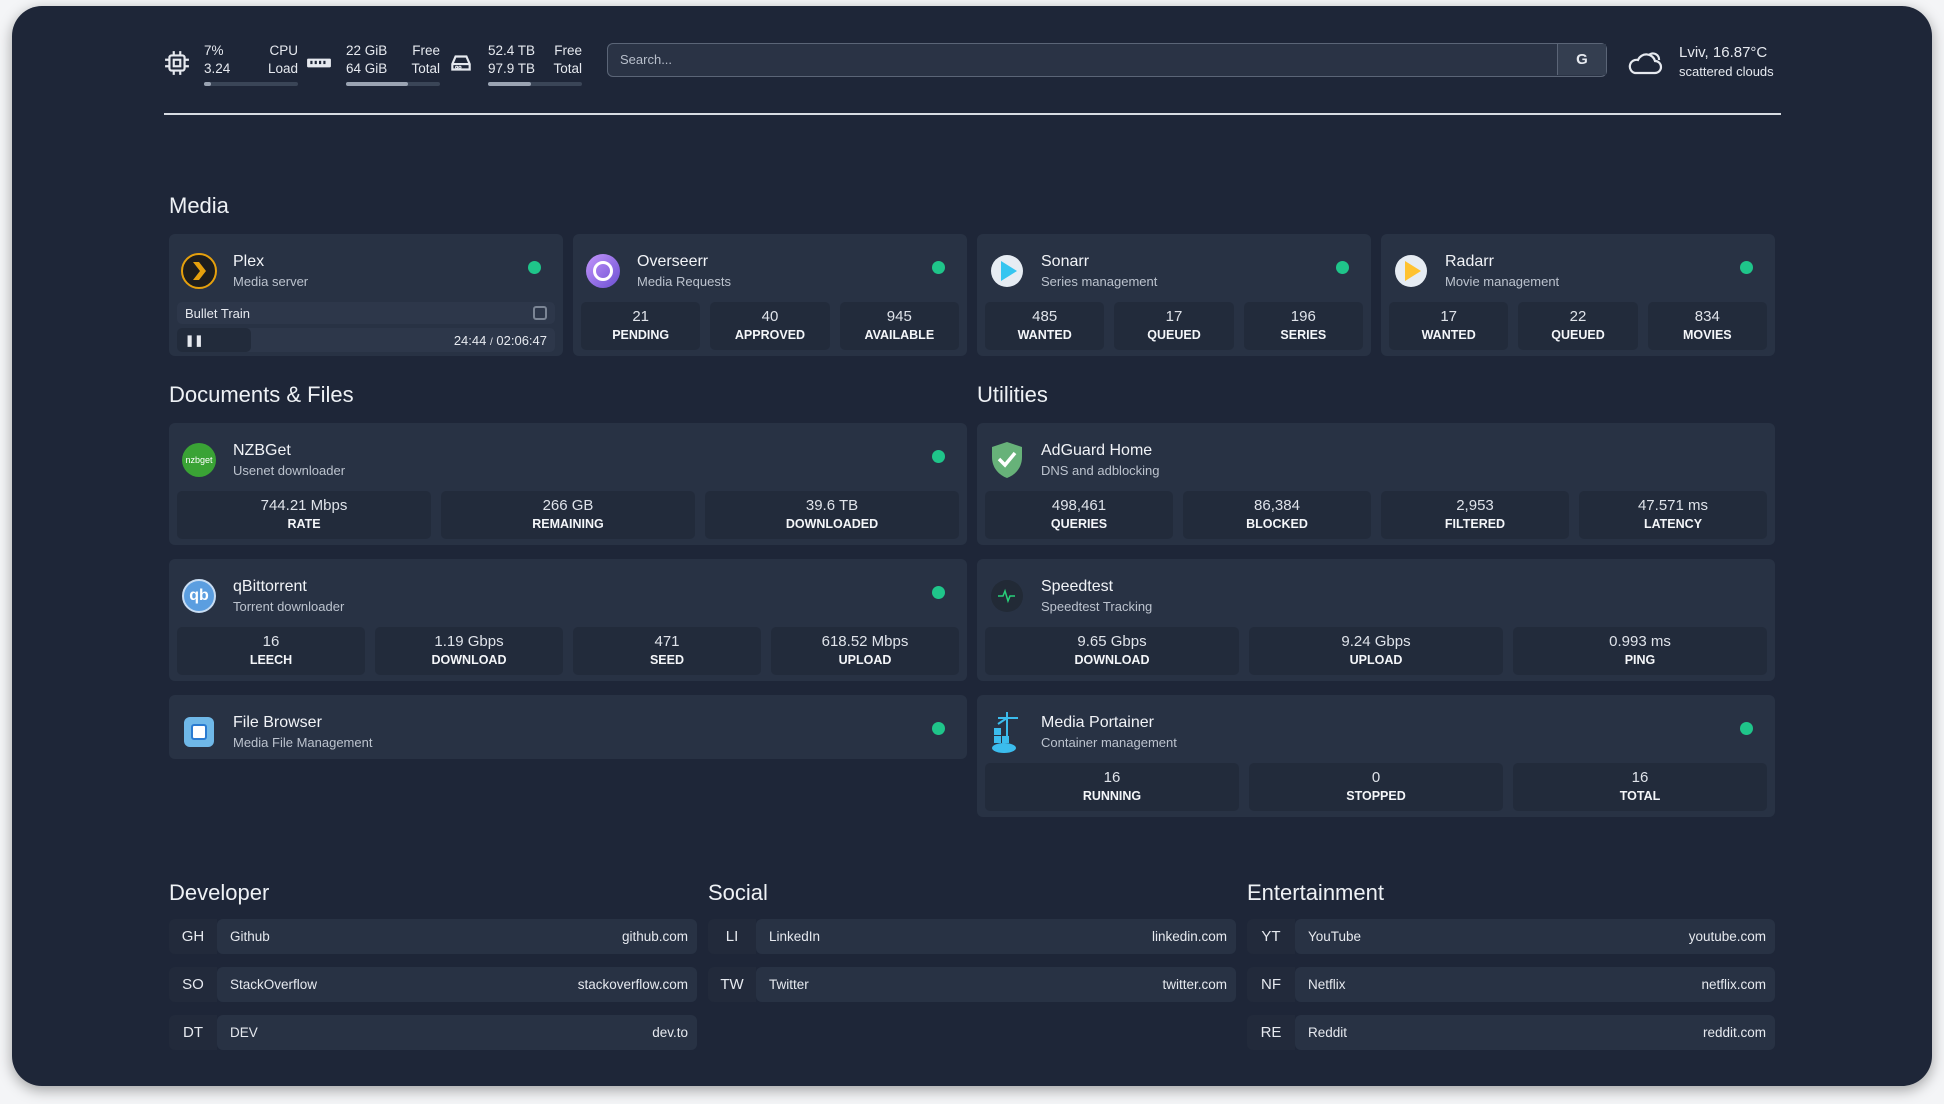  What do you see at coordinates (1277, 524) in the screenshot?
I see `stat-label: BLOCKED` at bounding box center [1277, 524].